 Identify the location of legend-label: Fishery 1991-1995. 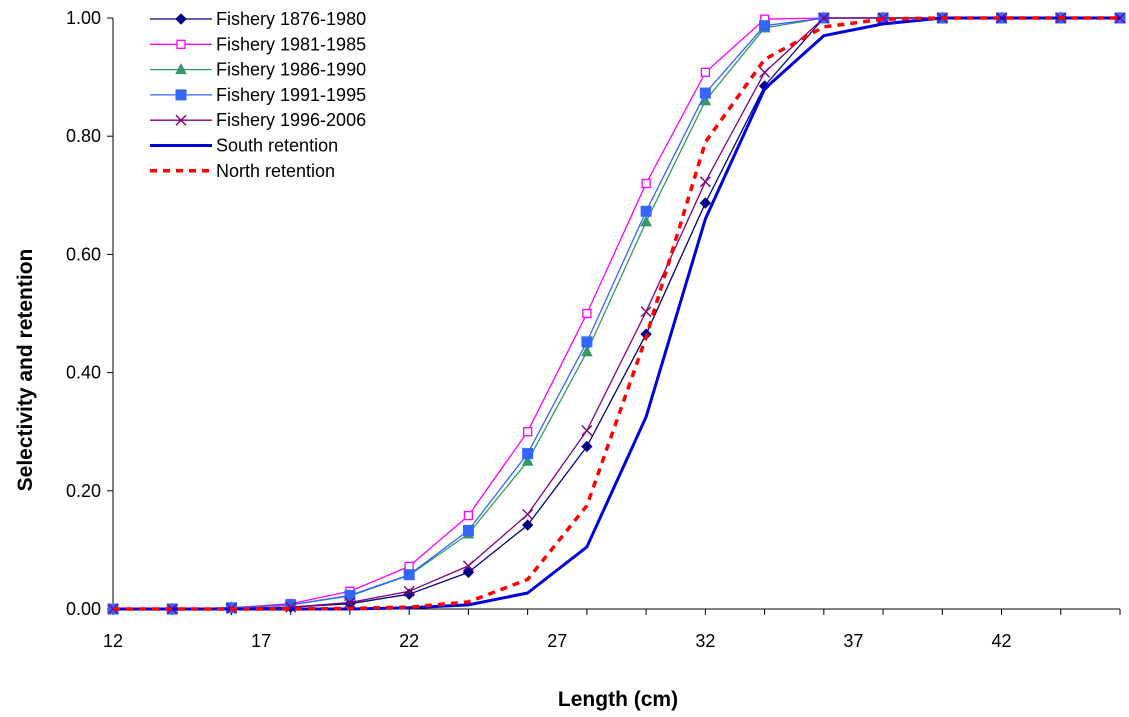
(291, 95).